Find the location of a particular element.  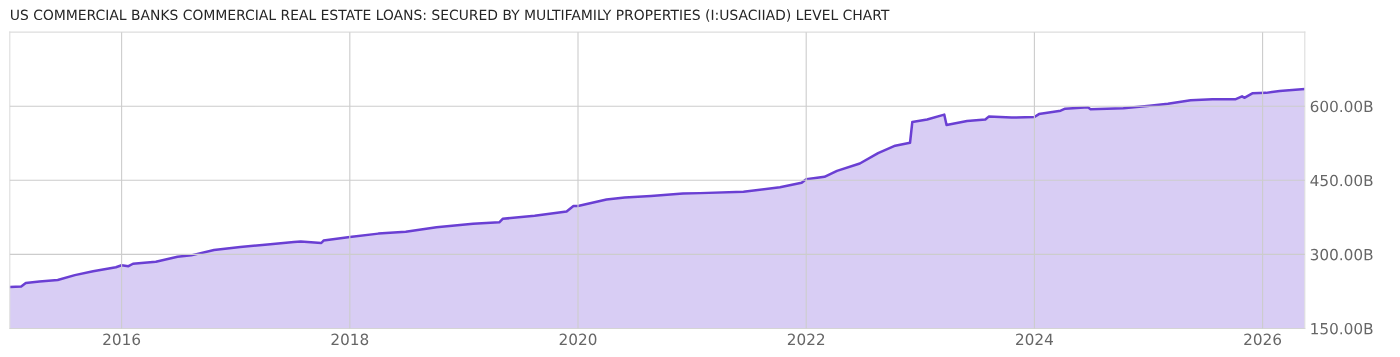

y-tick-label: 300.00B is located at coordinates (1341, 254).